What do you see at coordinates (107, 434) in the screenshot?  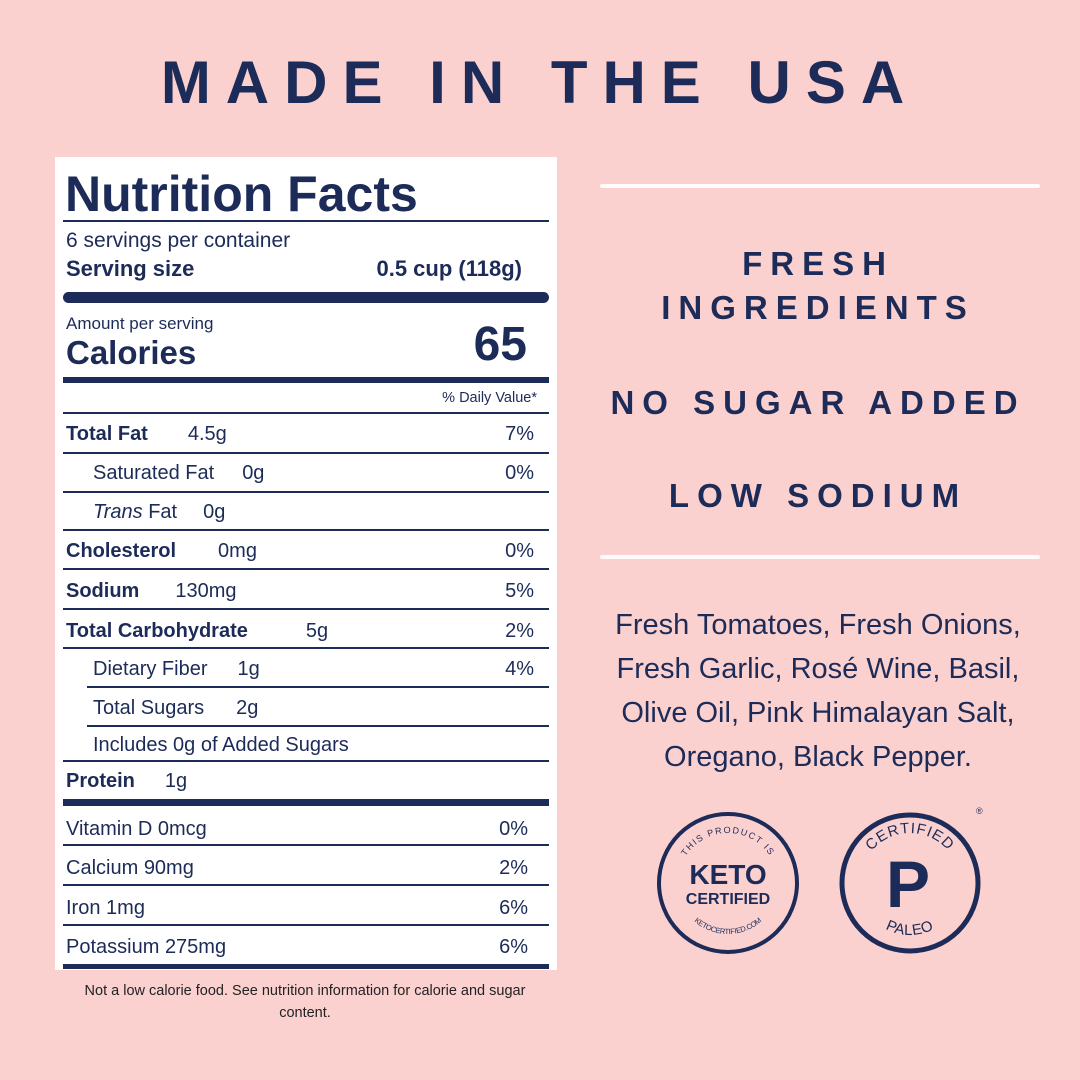 I see `label: Total Fat` at bounding box center [107, 434].